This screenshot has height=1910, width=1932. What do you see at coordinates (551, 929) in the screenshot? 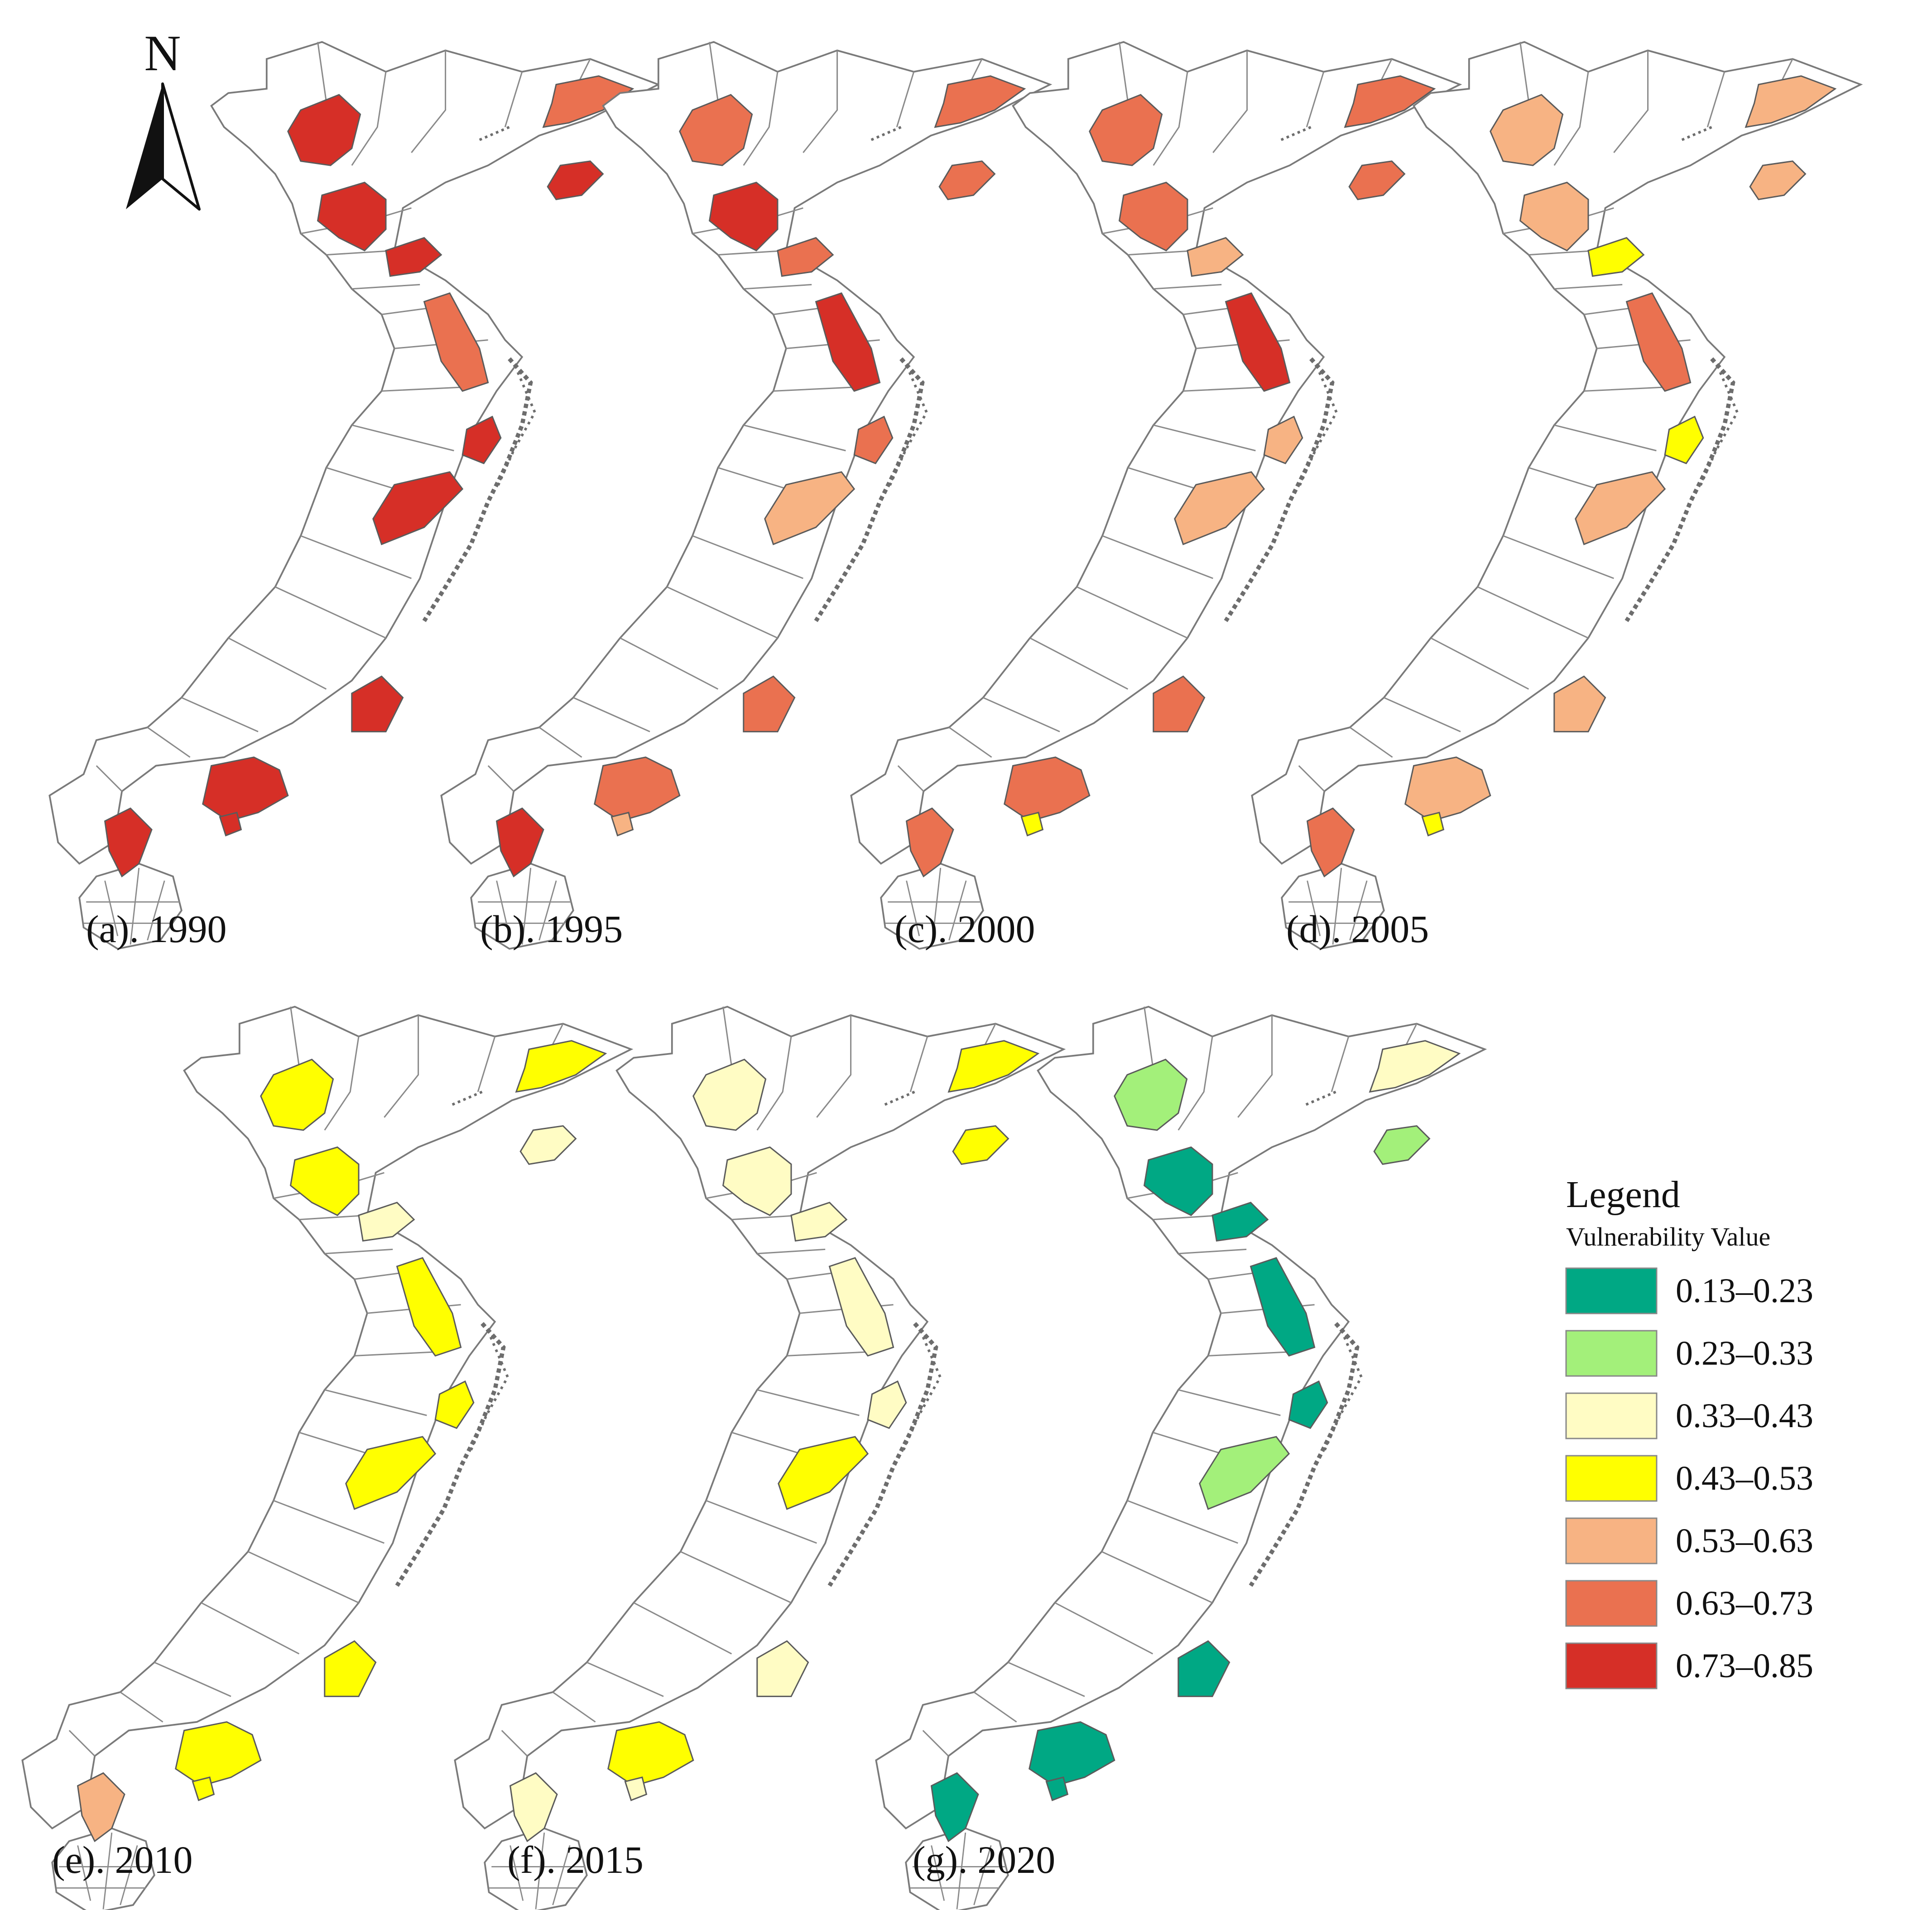
I see `panel-label: (b). 1995` at bounding box center [551, 929].